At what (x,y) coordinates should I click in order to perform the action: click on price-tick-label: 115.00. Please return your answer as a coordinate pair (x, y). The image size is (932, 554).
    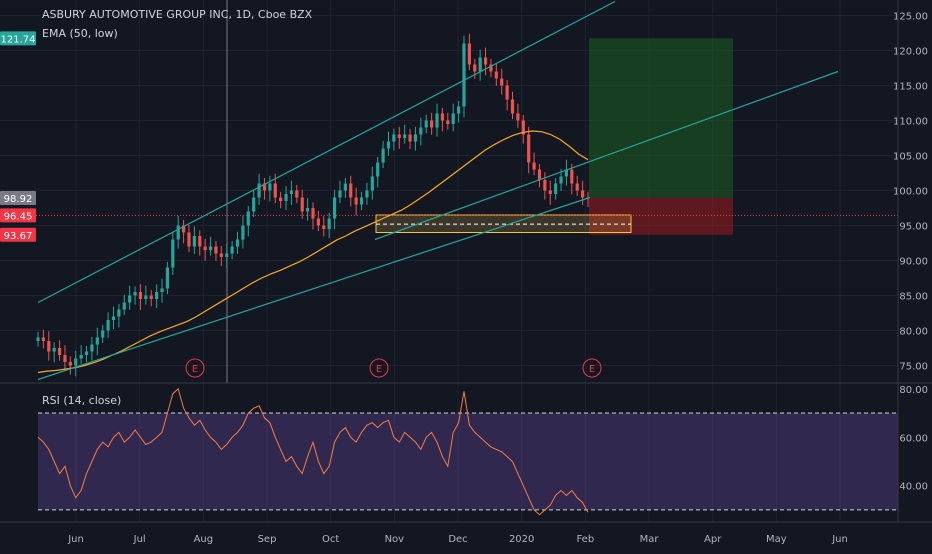
    Looking at the image, I should click on (910, 87).